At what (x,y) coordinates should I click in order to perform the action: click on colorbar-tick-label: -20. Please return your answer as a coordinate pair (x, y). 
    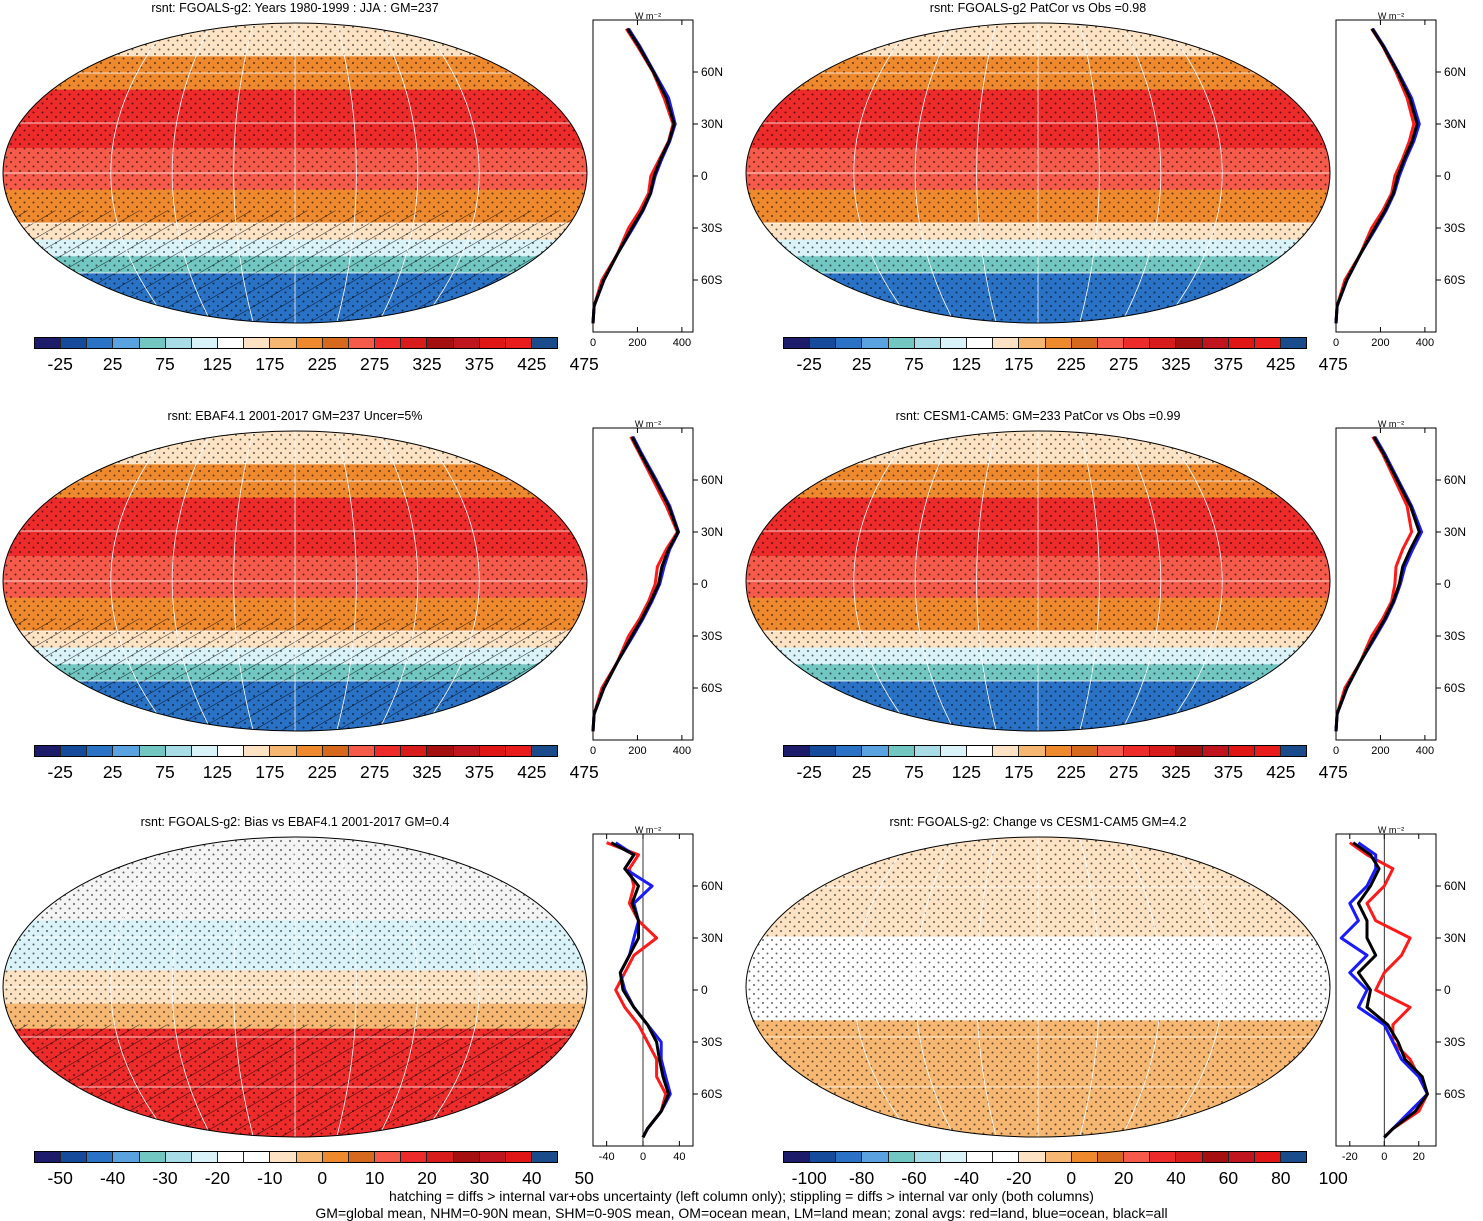
    Looking at the image, I should click on (217, 1178).